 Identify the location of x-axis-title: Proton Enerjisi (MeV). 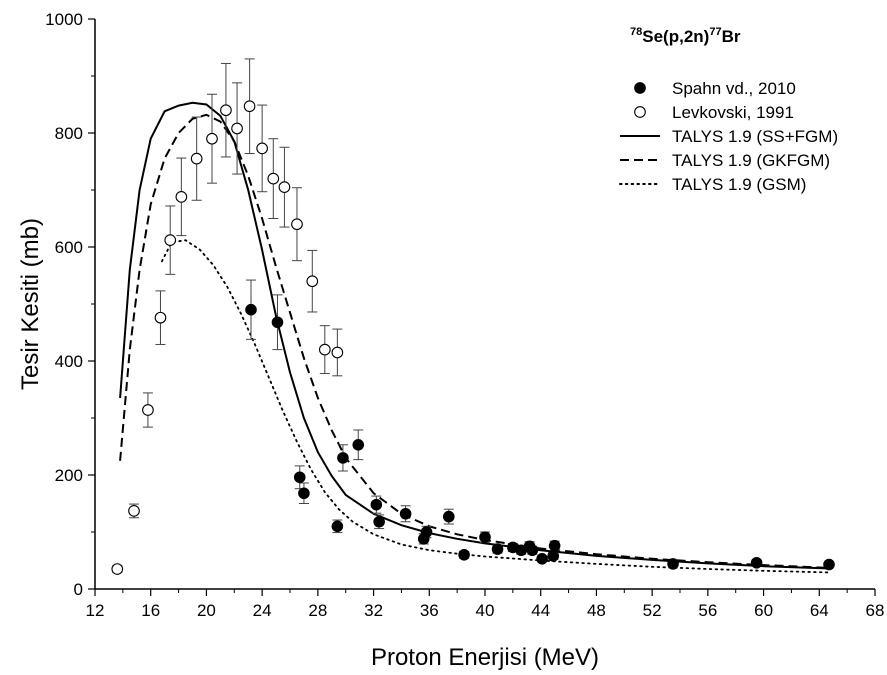
(485, 657).